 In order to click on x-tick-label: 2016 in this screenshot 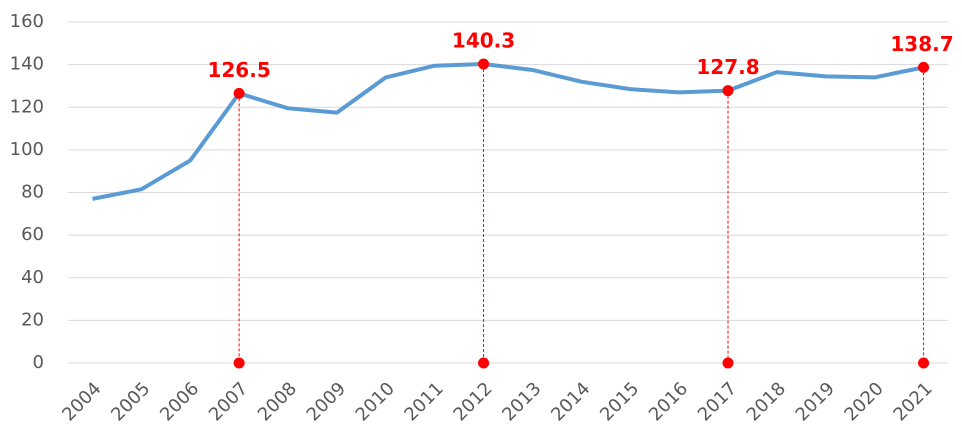, I will do `click(668, 401)`.